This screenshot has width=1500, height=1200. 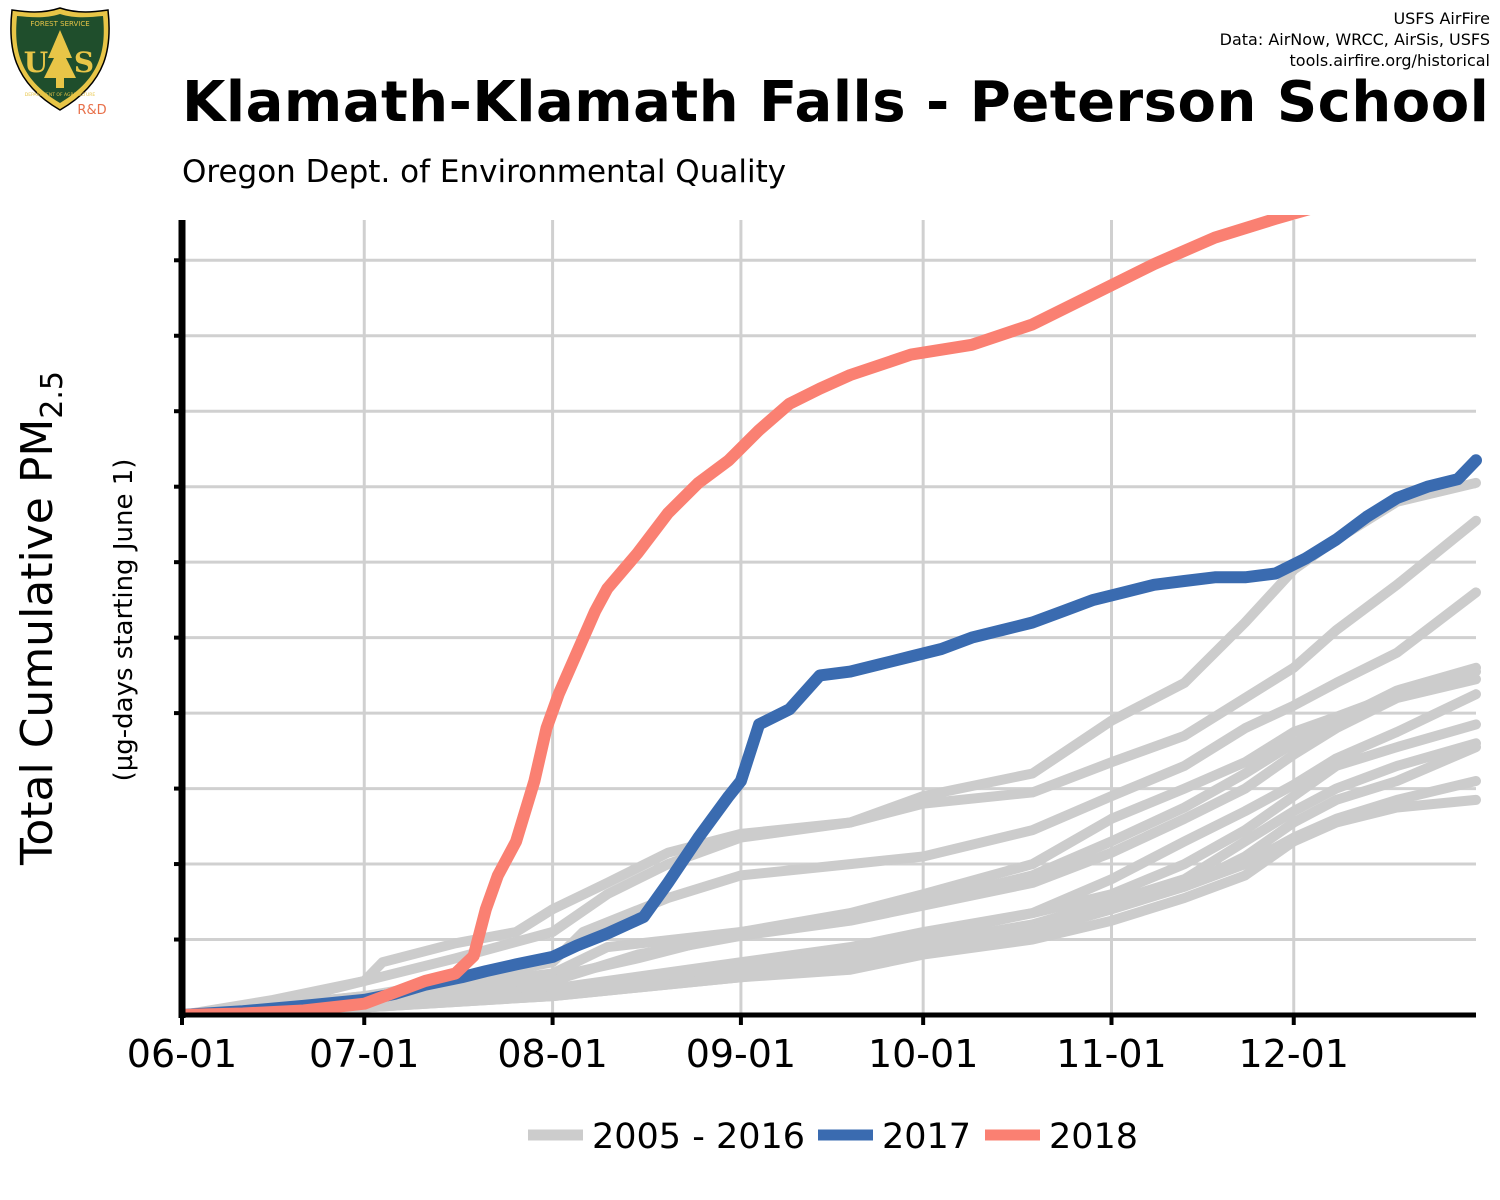 What do you see at coordinates (1441, 18) in the screenshot?
I see `credit-line: USFS AirFire` at bounding box center [1441, 18].